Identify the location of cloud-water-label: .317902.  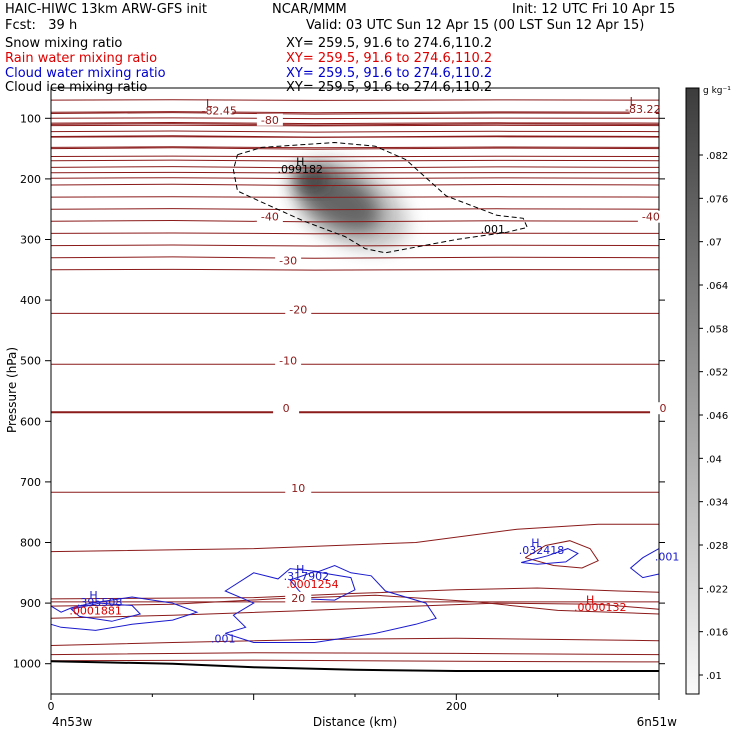
(307, 576).